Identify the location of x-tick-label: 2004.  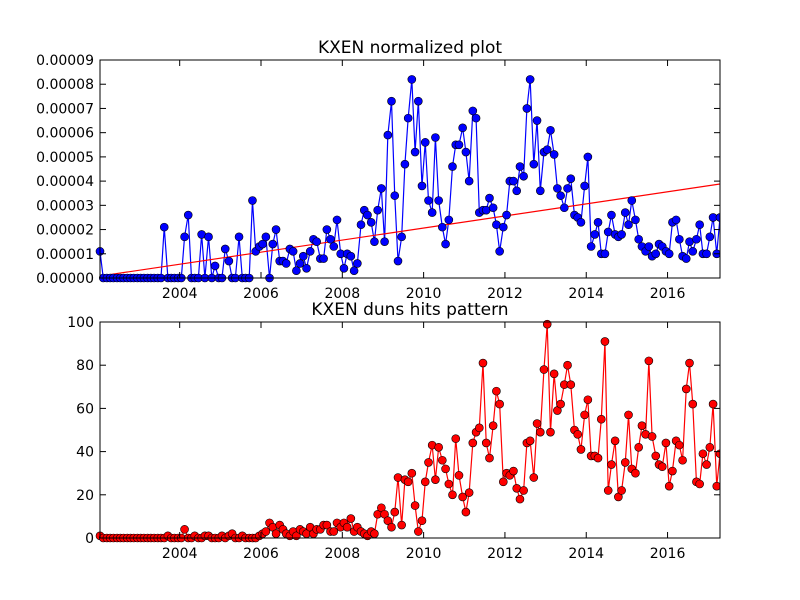
(180, 554).